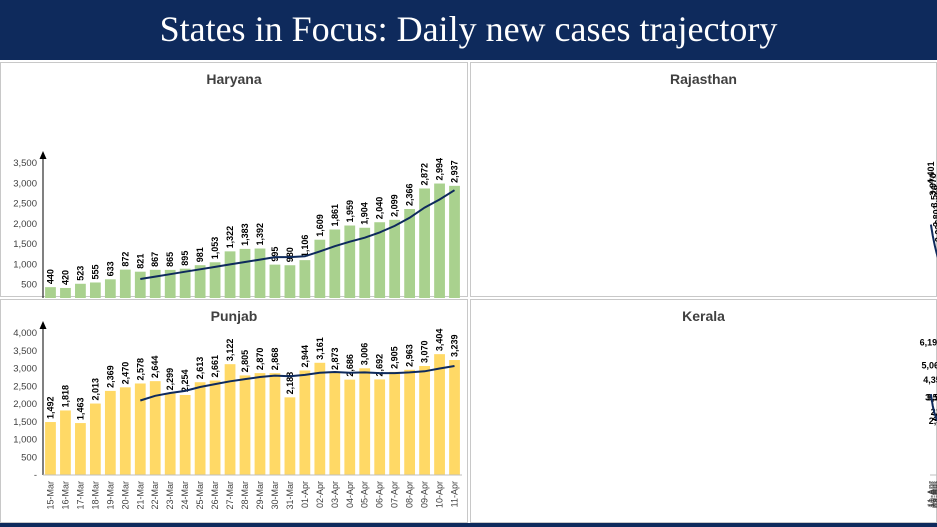  What do you see at coordinates (305, 494) in the screenshot?
I see `x-tick-label: 01-Apr` at bounding box center [305, 494].